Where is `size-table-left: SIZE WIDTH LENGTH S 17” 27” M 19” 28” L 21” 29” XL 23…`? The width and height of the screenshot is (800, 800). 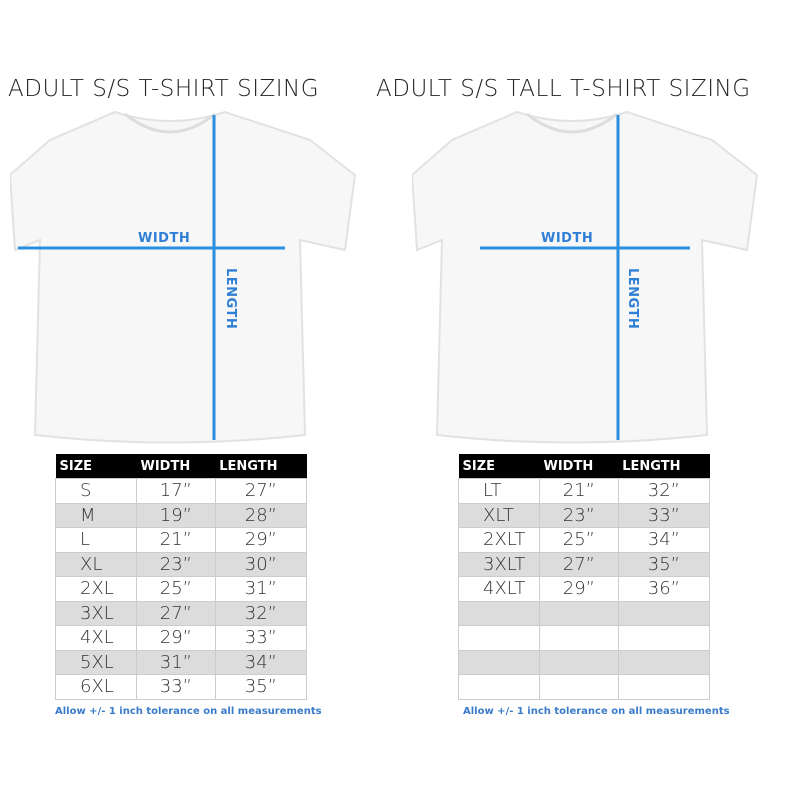
size-table-left: SIZE WIDTH LENGTH S 17” 27” M 19” 28” L 21” 29” XL 23… is located at coordinates (181, 577).